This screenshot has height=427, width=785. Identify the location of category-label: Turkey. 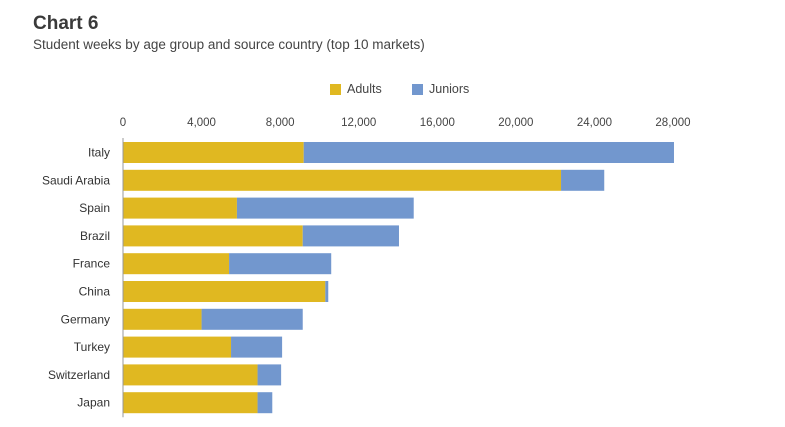
(92, 347).